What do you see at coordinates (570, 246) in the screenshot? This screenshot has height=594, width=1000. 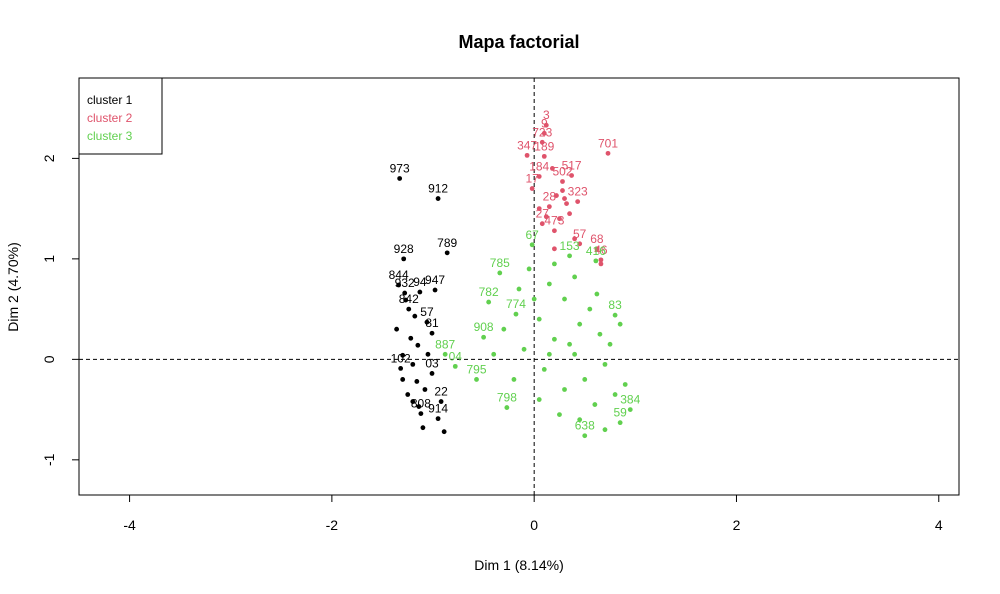 I see `point-label: 153` at bounding box center [570, 246].